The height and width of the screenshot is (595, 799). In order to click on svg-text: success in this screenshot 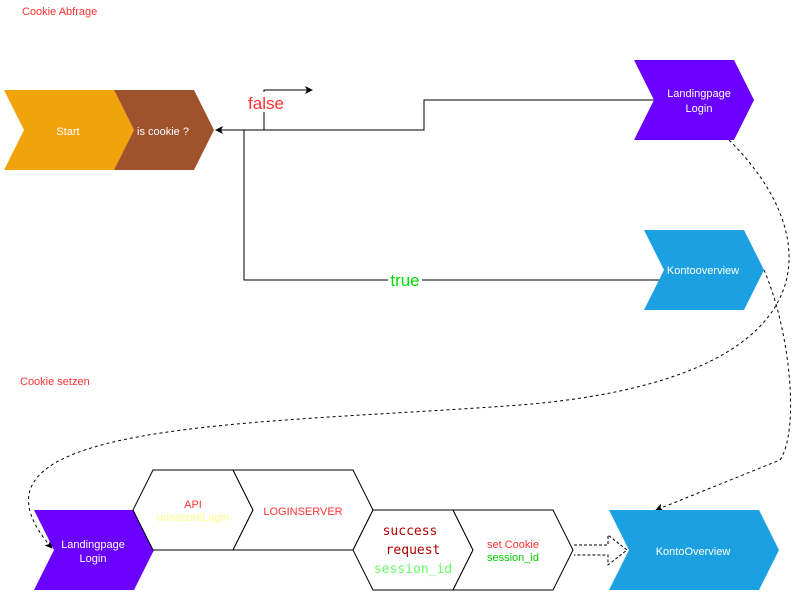, I will do `click(410, 531)`.